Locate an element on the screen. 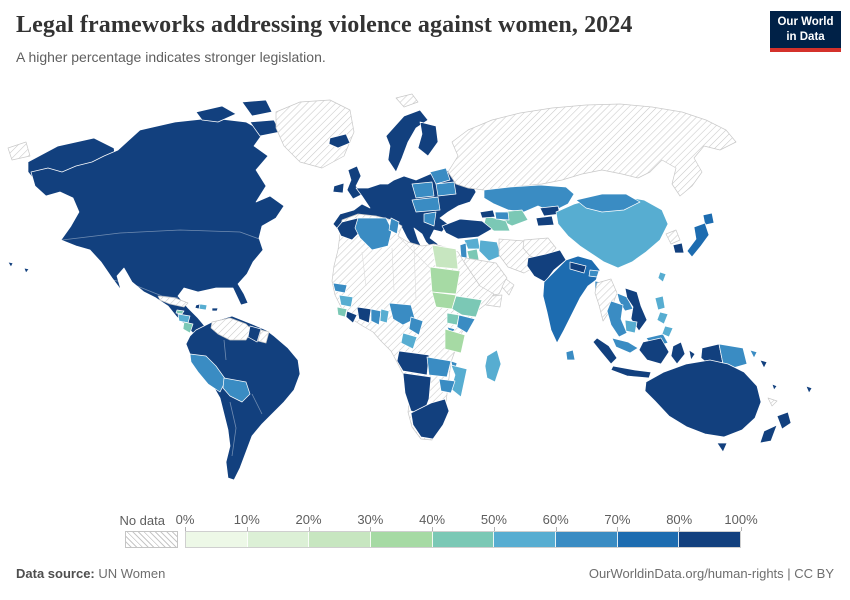 The height and width of the screenshot is (600, 850). region-poland is located at coordinates (423, 190).